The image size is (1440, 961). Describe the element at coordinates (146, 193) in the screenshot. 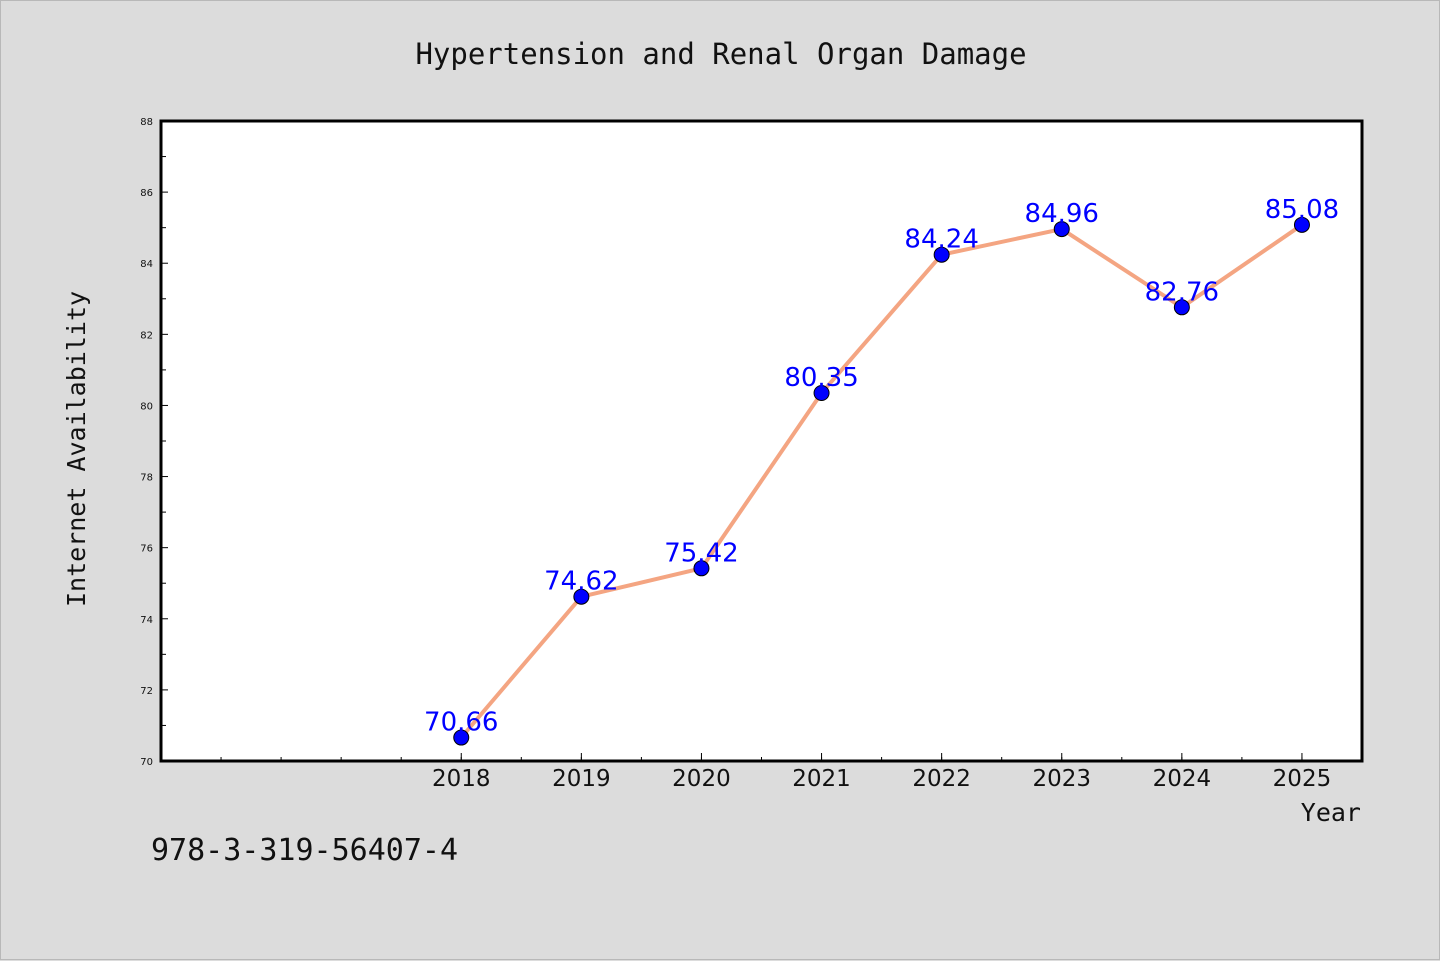

I see `y-tick-label: 86` at that location.